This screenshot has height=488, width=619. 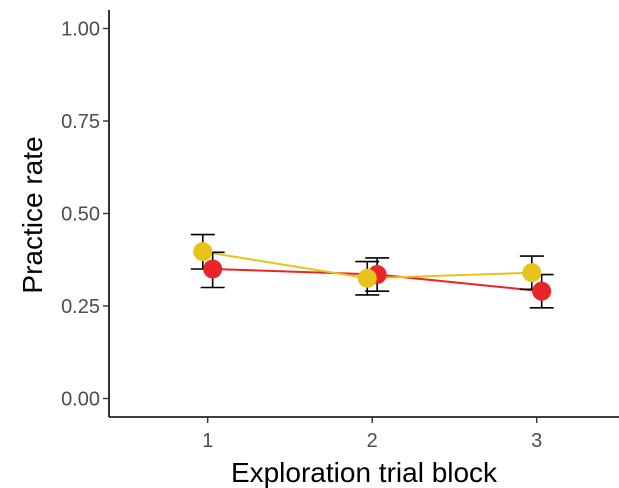 What do you see at coordinates (80, 30) in the screenshot?
I see `y-tick-label: 1.00` at bounding box center [80, 30].